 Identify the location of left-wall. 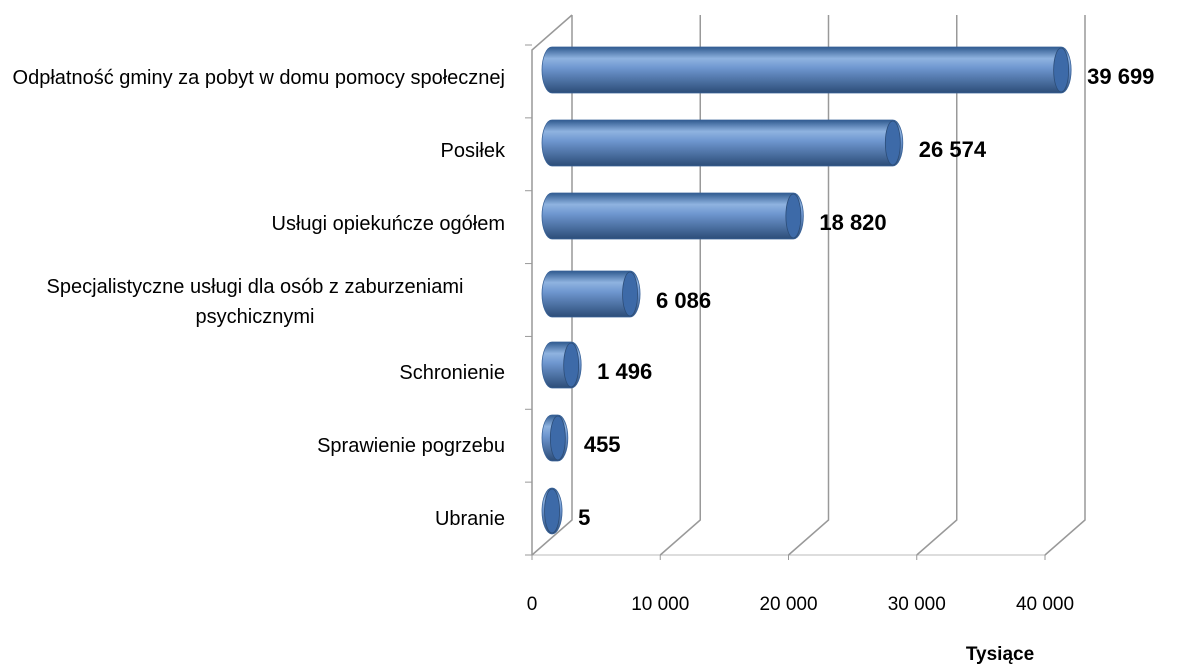
(552, 284).